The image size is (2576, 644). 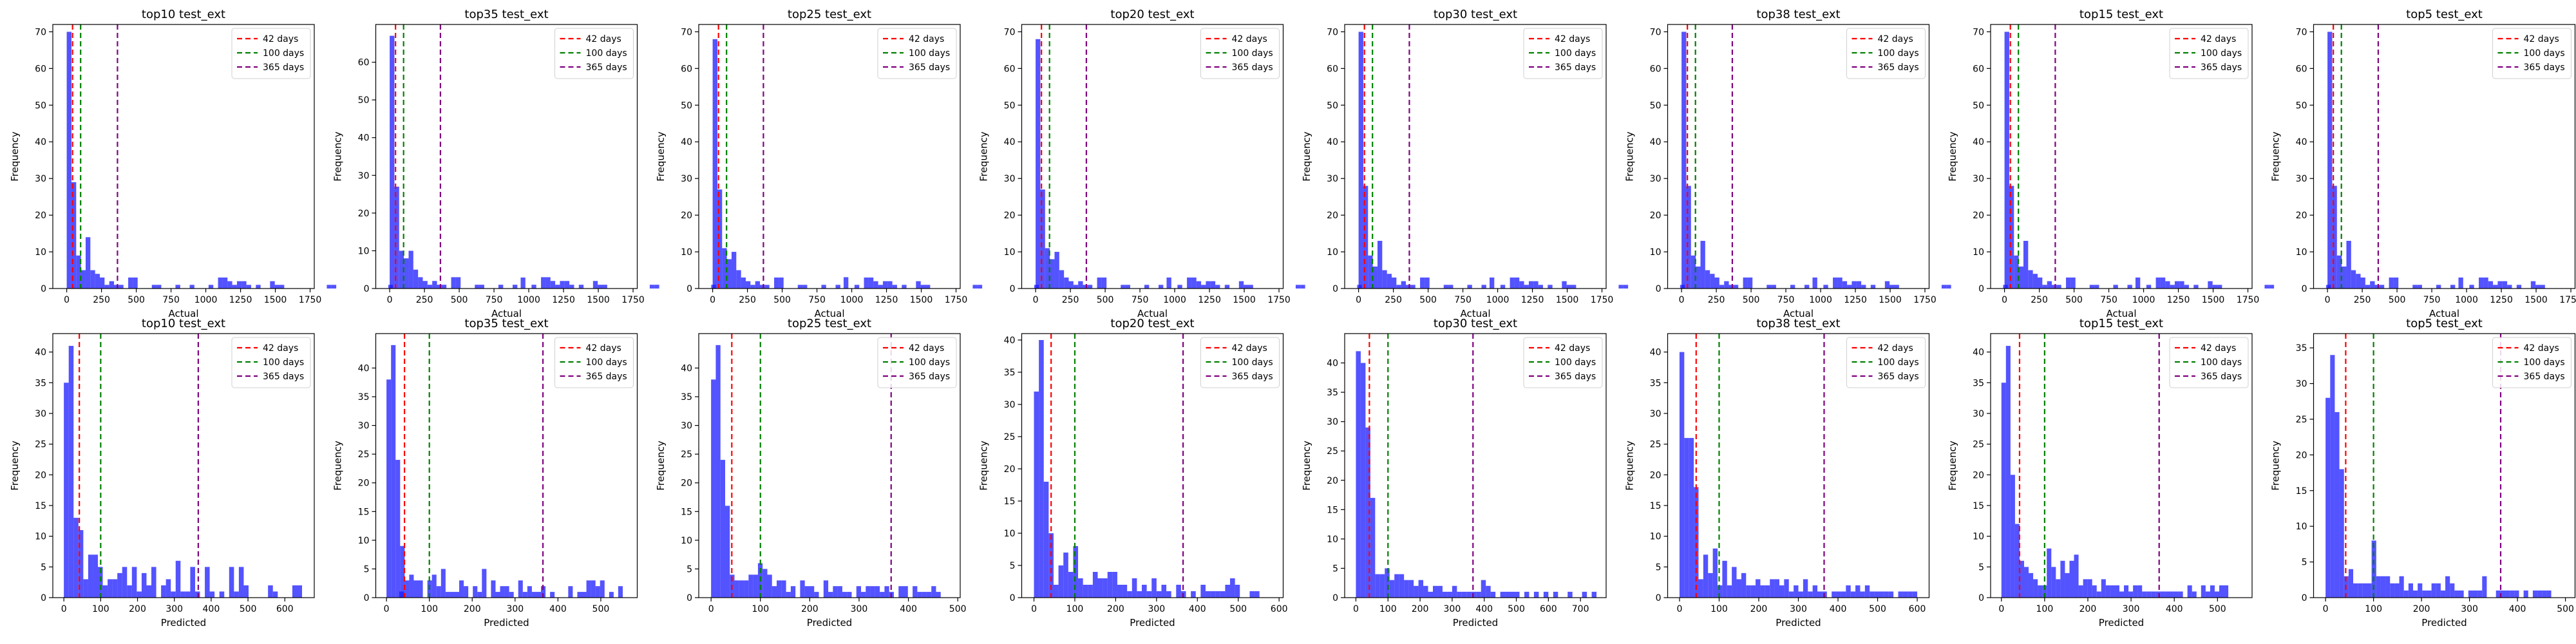 What do you see at coordinates (1979, 142) in the screenshot?
I see `y-tick-label: 40` at bounding box center [1979, 142].